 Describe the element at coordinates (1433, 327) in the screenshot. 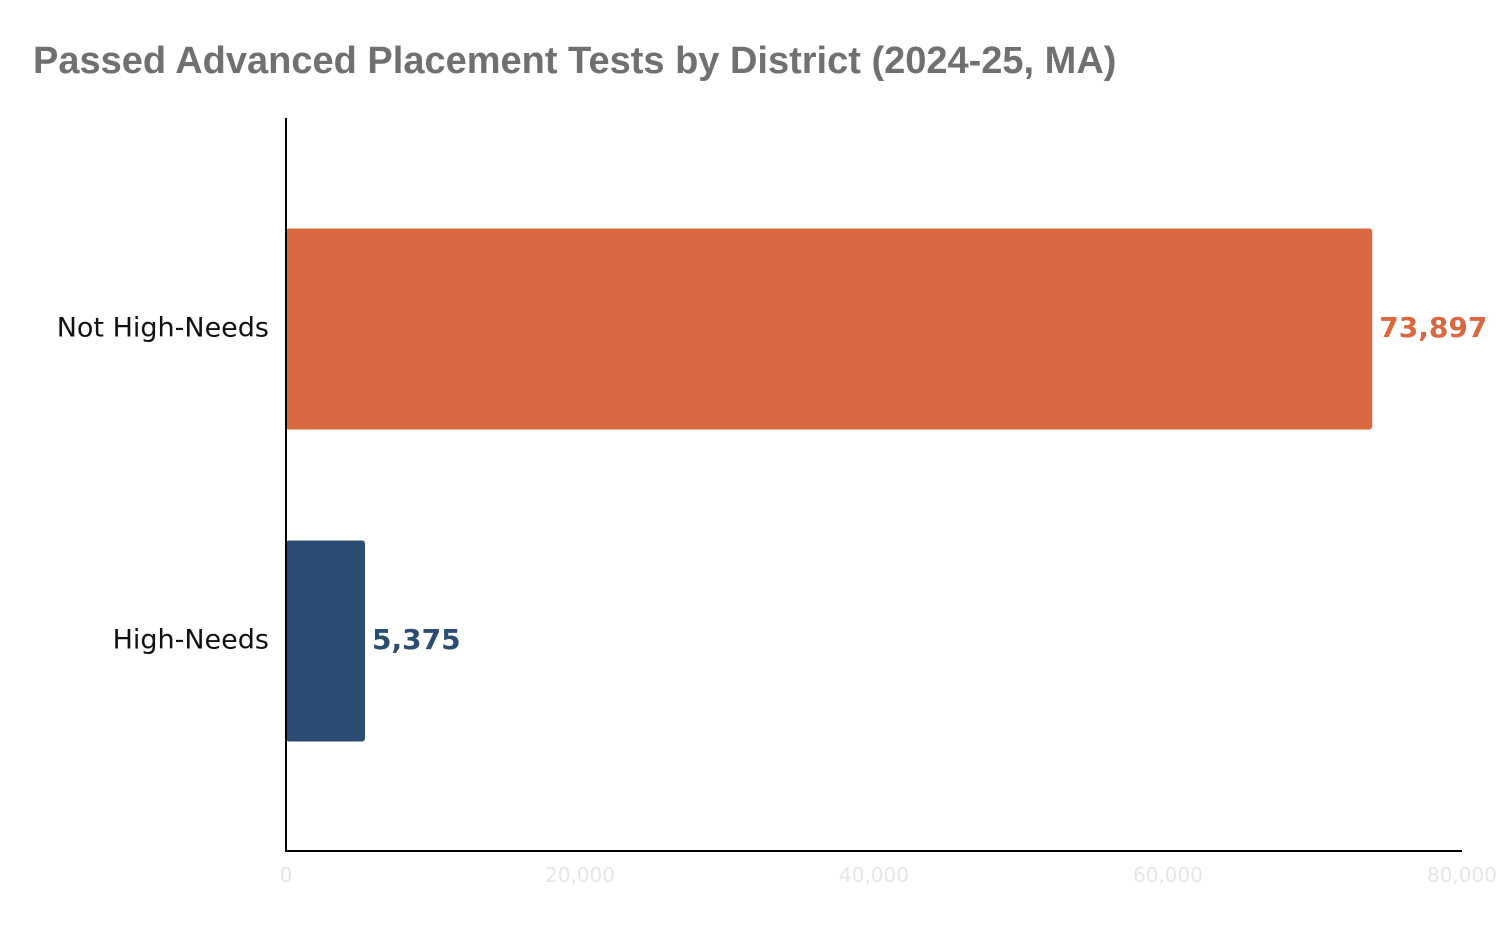

I see `value-label-not-high-needs: 73,897` at that location.